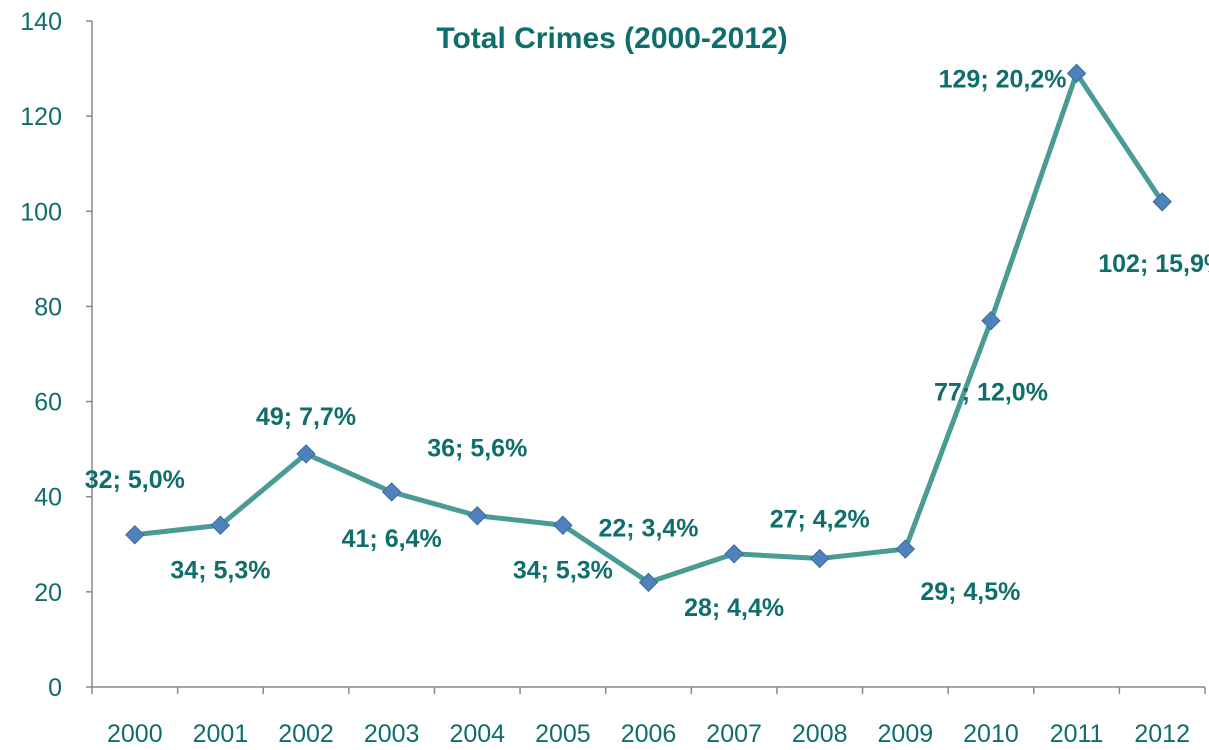 This screenshot has height=750, width=1209. I want to click on x-tick-label: 2003, so click(392, 734).